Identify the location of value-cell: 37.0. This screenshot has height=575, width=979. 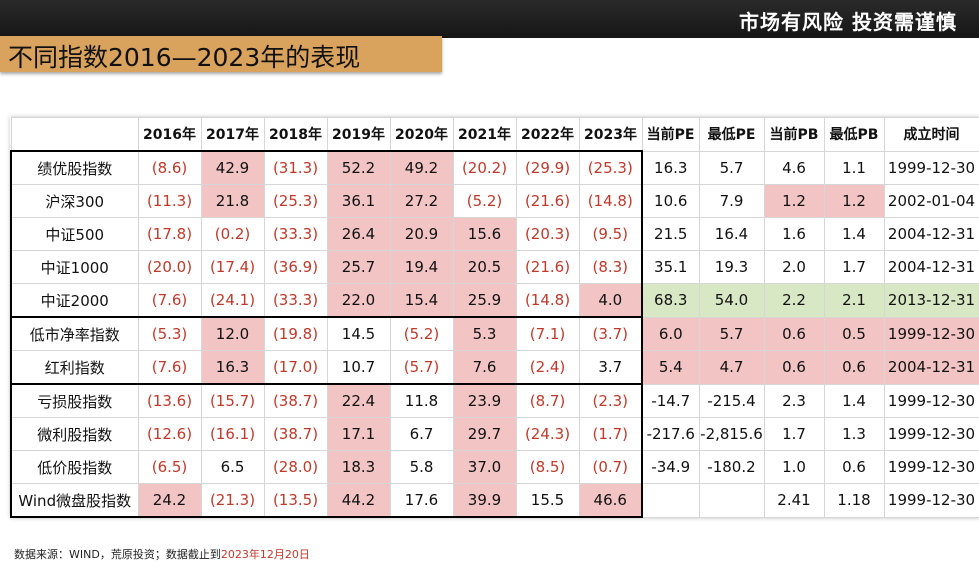
(484, 467).